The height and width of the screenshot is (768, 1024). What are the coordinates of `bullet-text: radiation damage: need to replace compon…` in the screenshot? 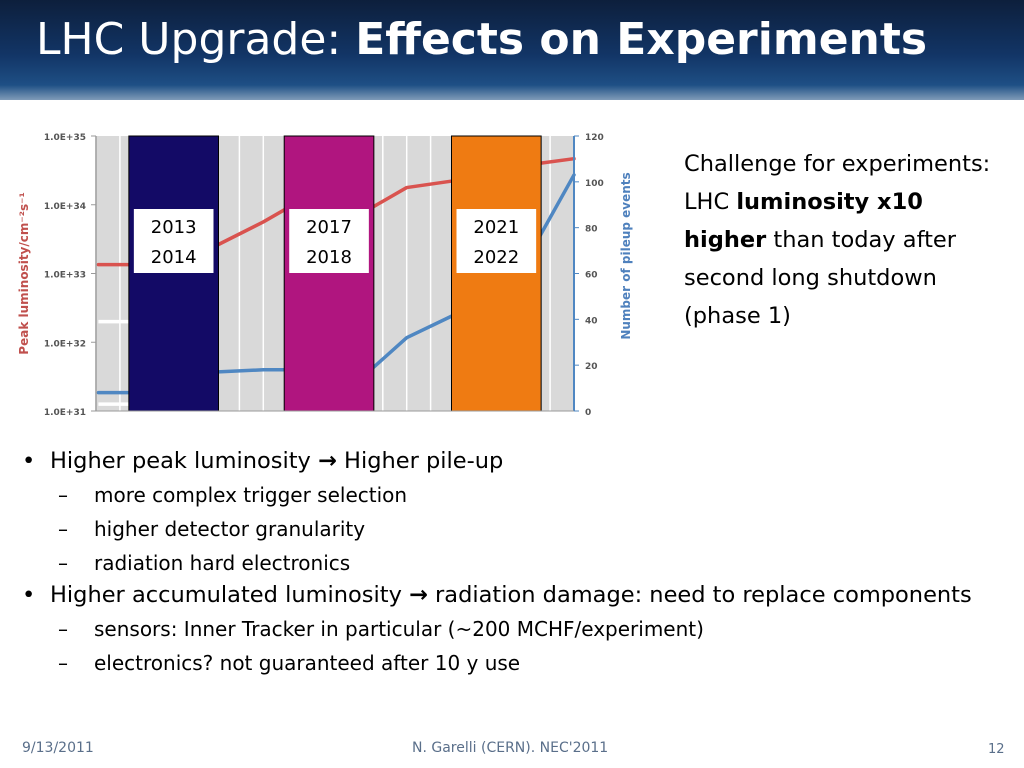 It's located at (699, 595).